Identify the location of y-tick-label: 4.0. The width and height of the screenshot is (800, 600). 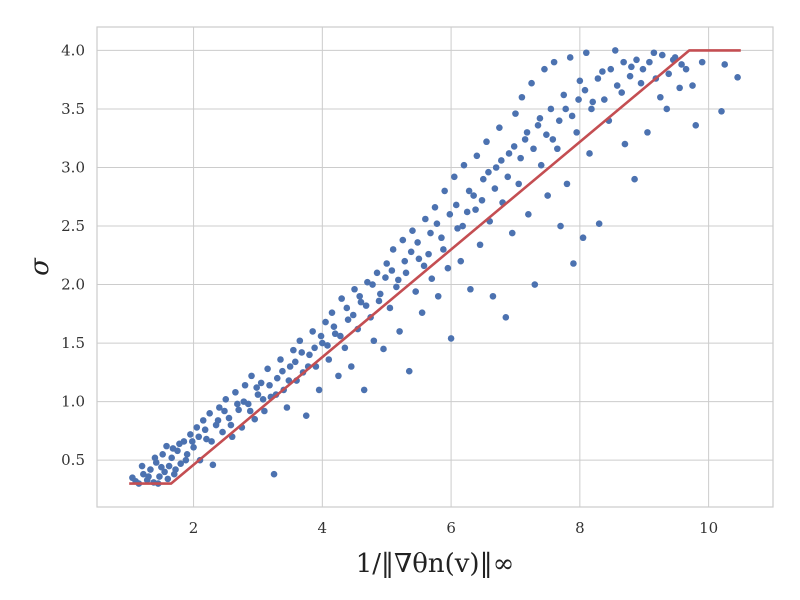
(73, 50).